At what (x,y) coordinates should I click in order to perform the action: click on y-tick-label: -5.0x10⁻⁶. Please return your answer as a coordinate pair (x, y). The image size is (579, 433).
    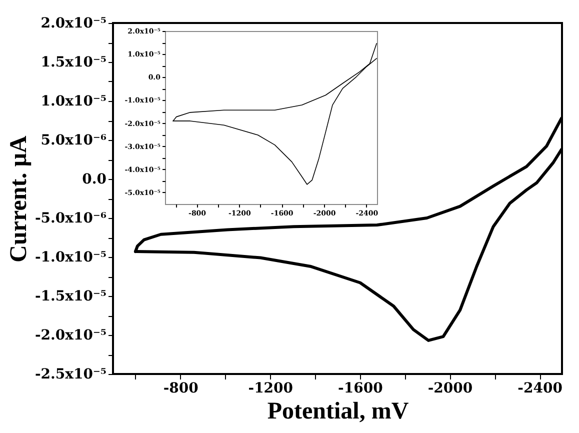
    Looking at the image, I should click on (70, 218).